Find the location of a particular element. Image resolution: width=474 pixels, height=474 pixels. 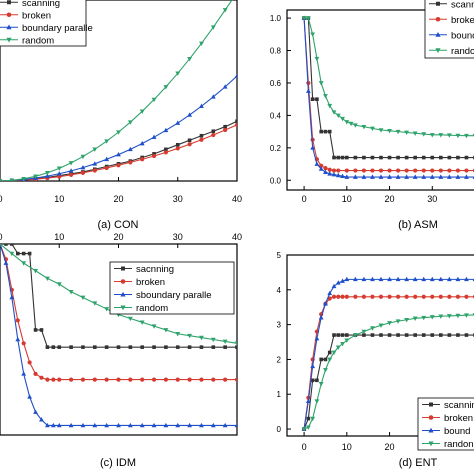

y-tick-label: 0.0 is located at coordinates (276, 180).